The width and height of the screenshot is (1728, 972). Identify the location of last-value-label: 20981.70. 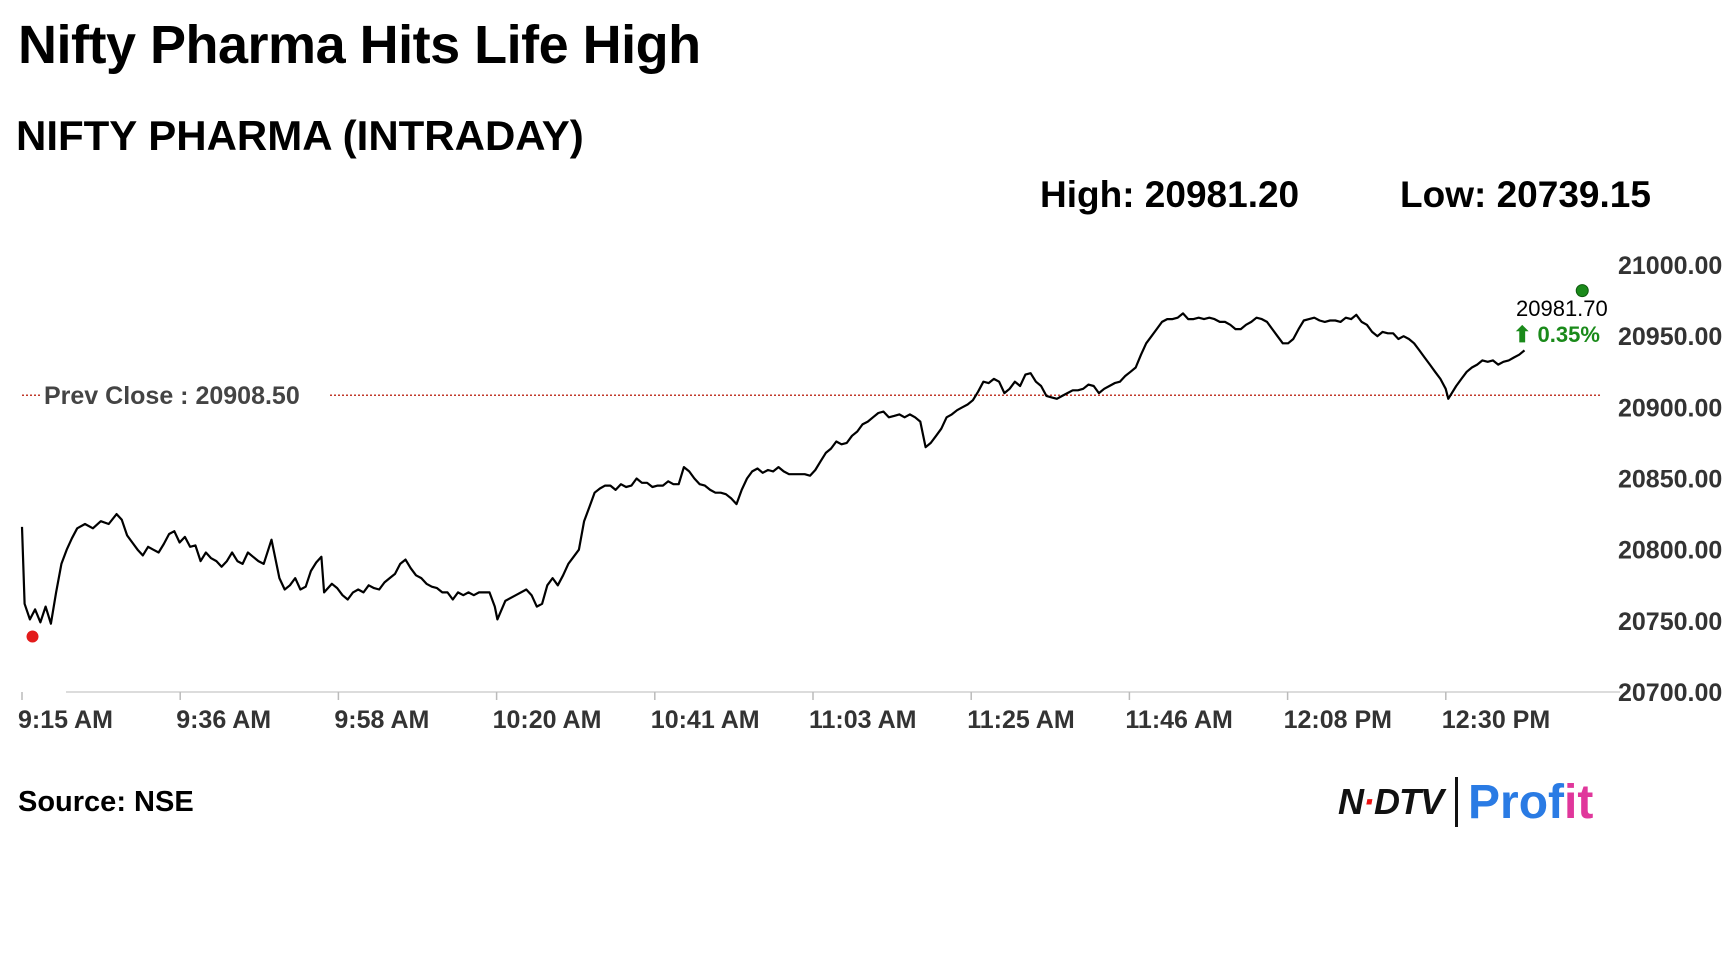
(1562, 308).